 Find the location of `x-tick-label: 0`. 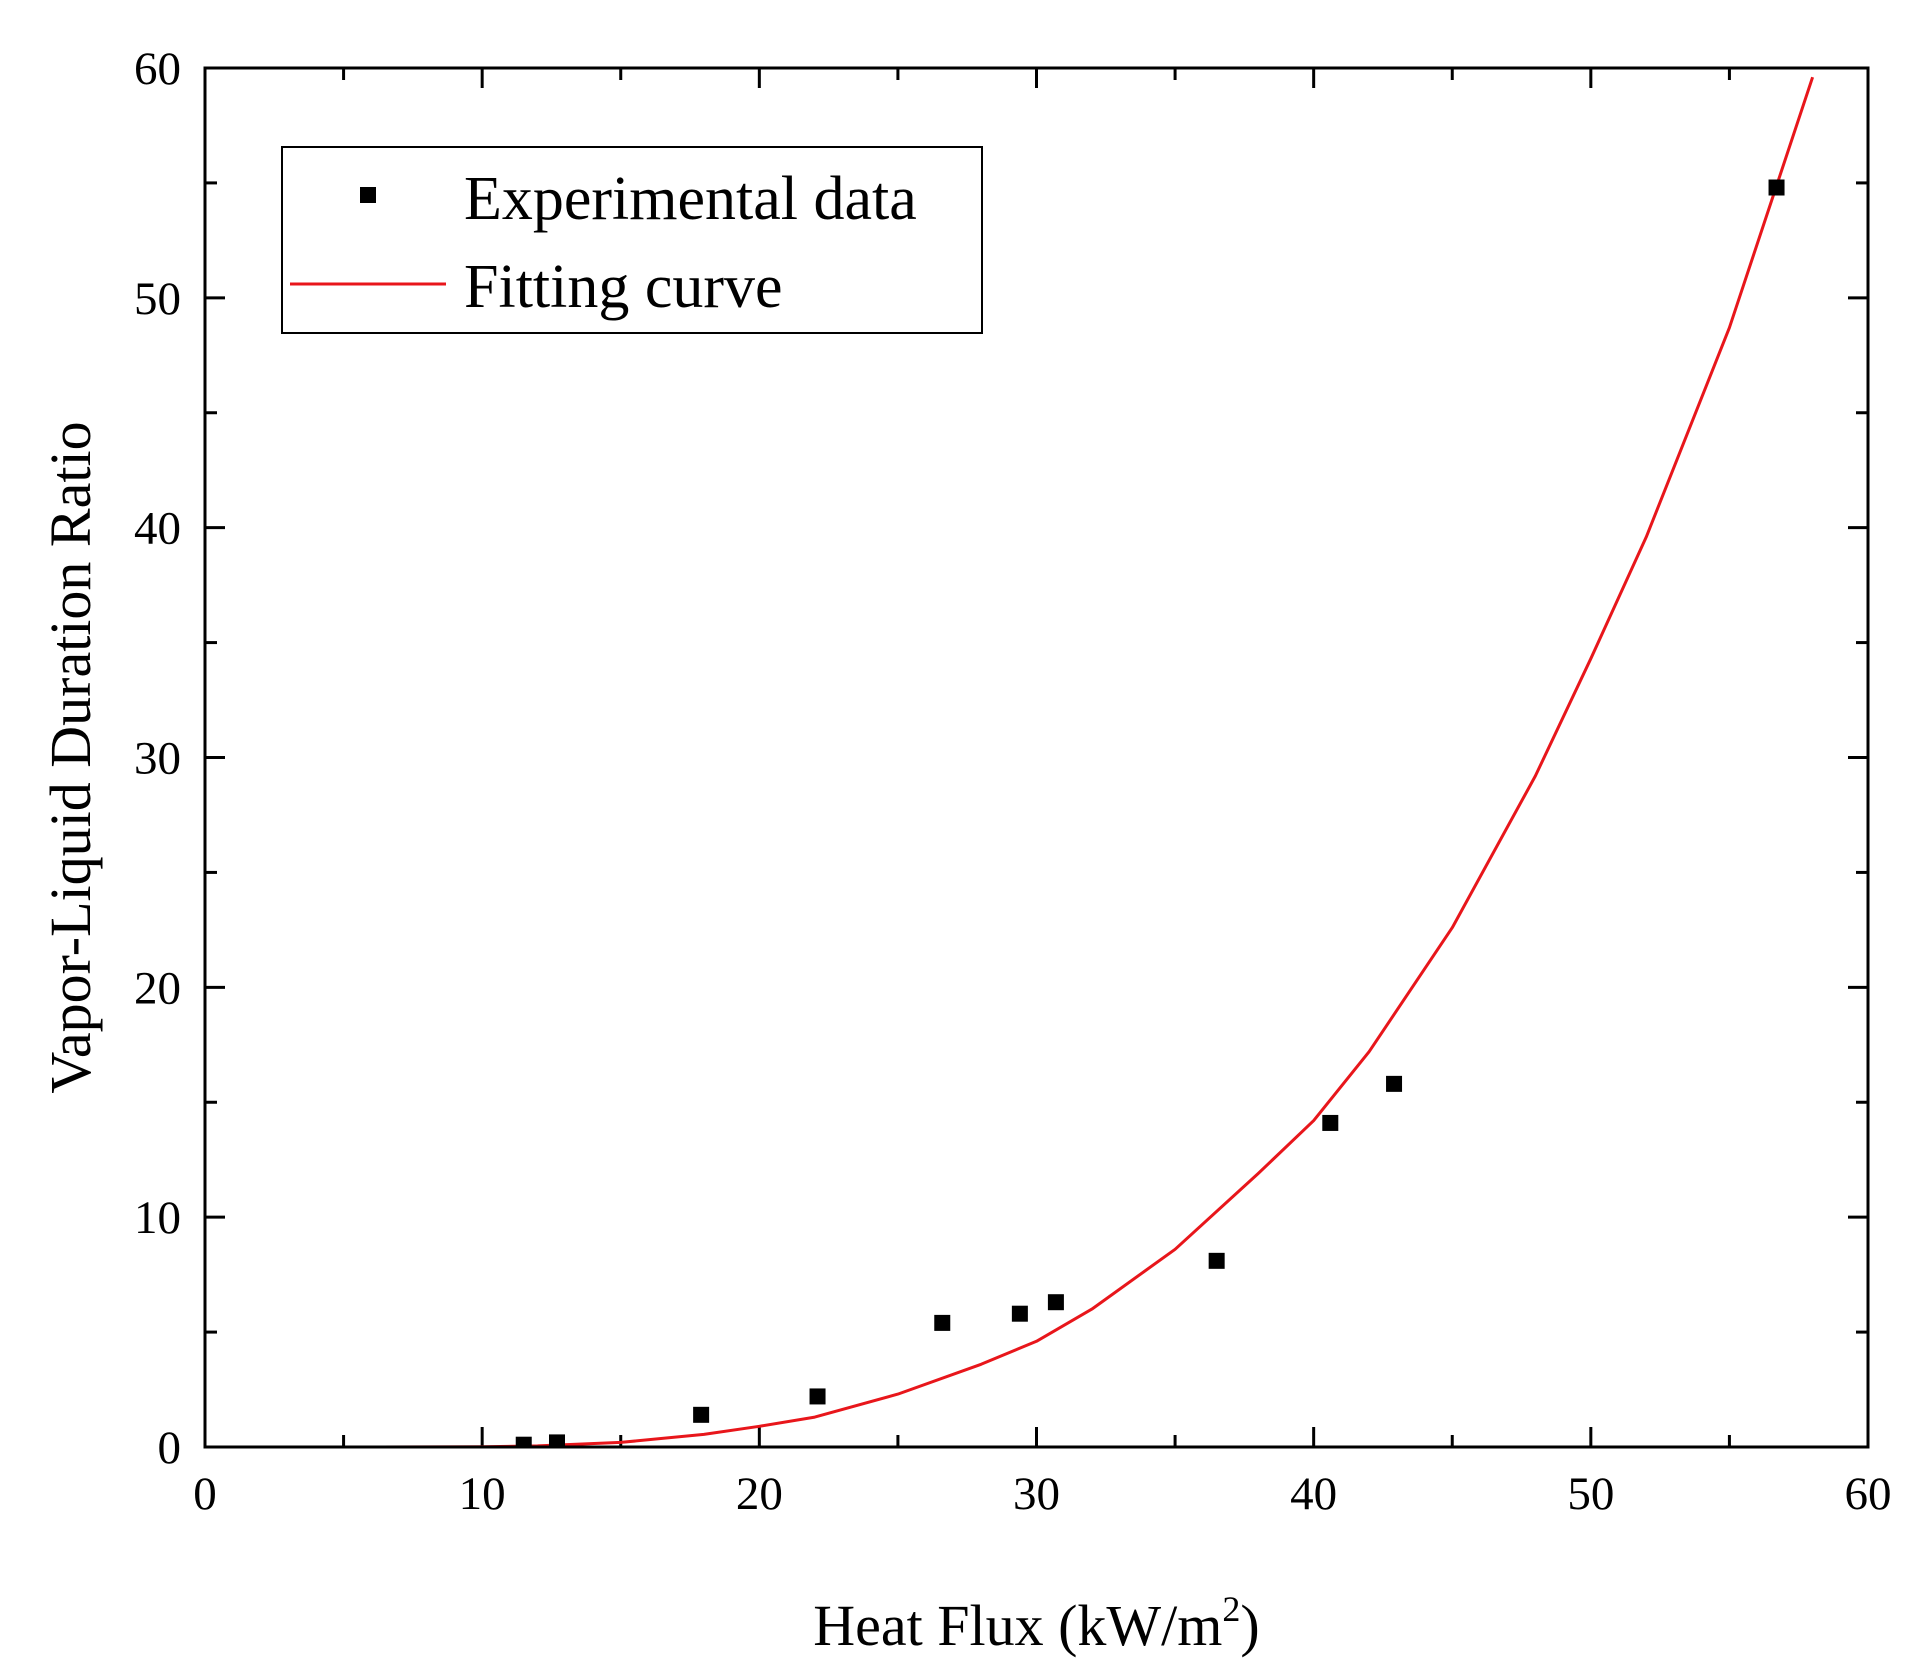

x-tick-label: 0 is located at coordinates (205, 1494).